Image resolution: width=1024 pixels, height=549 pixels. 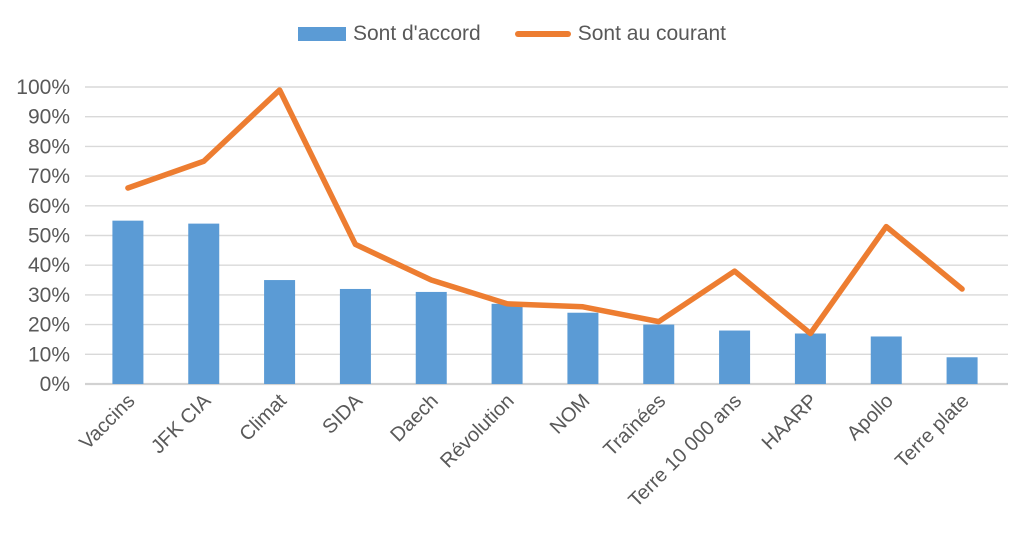 I want to click on x-category-label: Daech, so click(x=414, y=418).